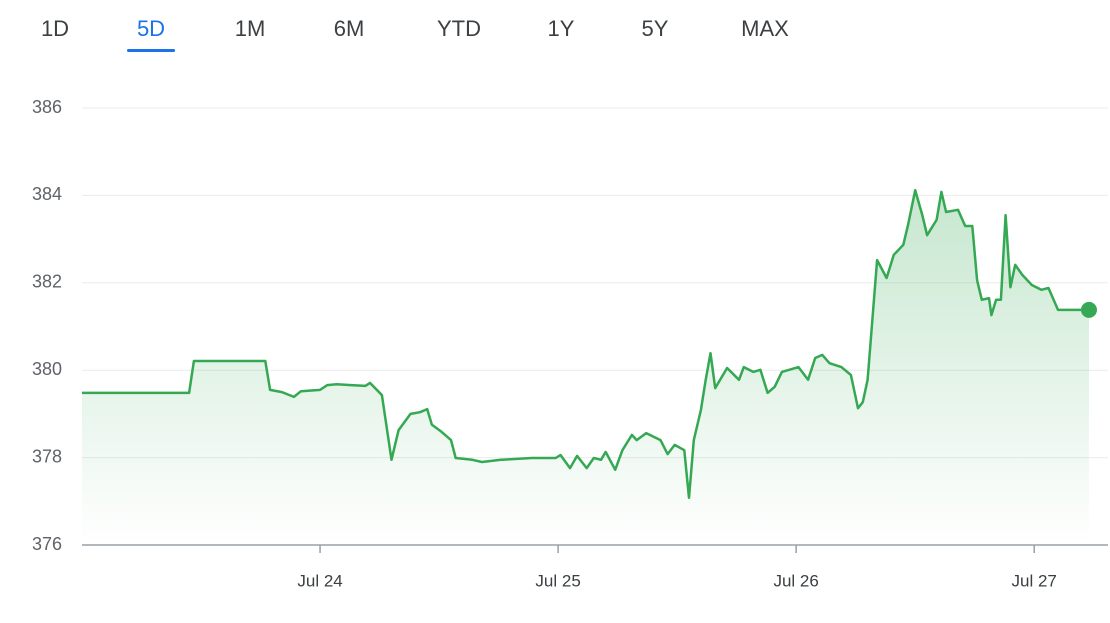 This screenshot has height=623, width=1110. I want to click on range-tab: 1M, so click(250, 28).